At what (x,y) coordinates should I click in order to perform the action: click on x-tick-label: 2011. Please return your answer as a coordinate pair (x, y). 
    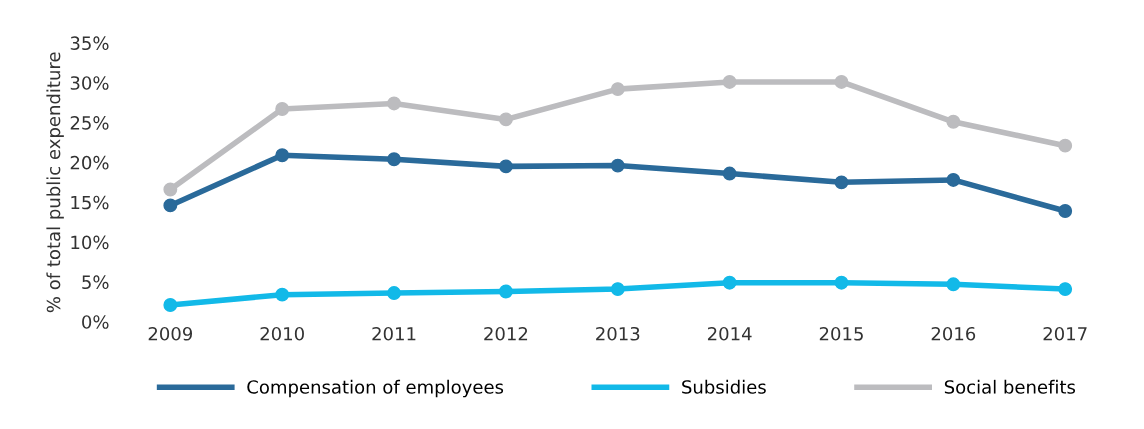
    Looking at the image, I should click on (394, 333).